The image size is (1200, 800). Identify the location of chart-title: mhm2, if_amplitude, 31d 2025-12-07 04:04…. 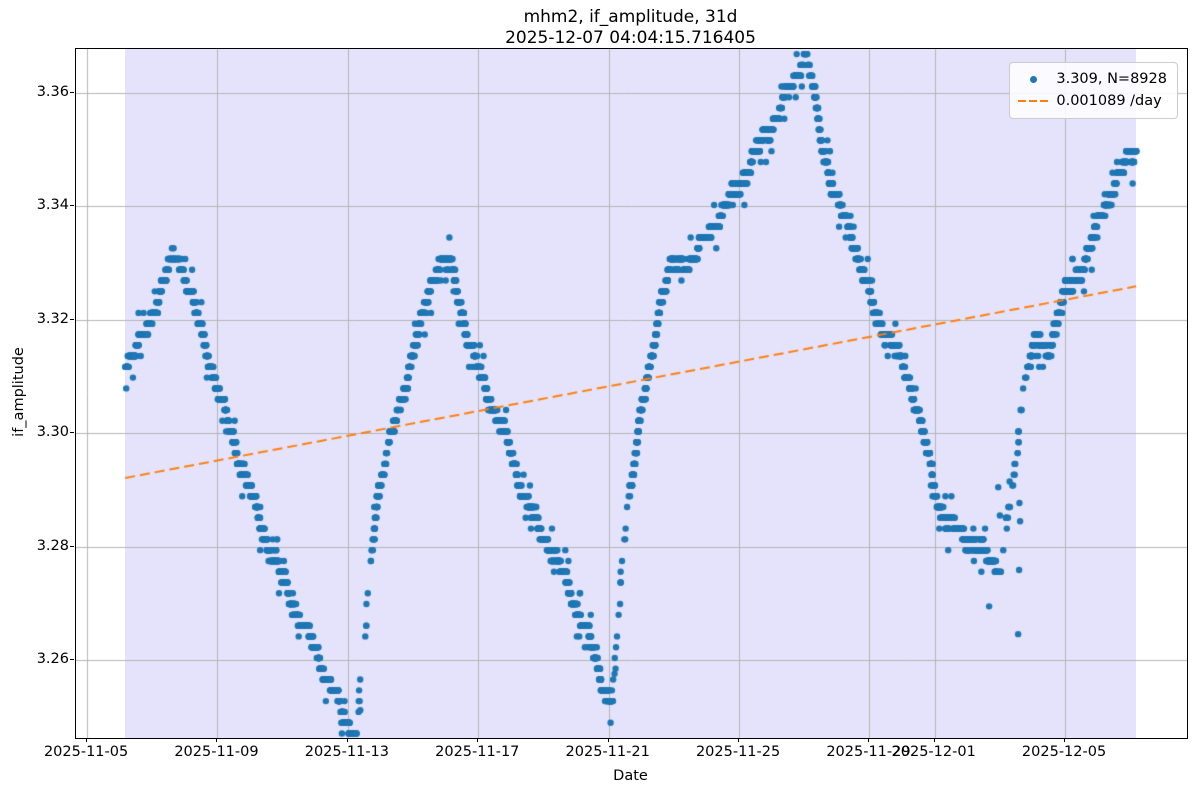
(630, 28).